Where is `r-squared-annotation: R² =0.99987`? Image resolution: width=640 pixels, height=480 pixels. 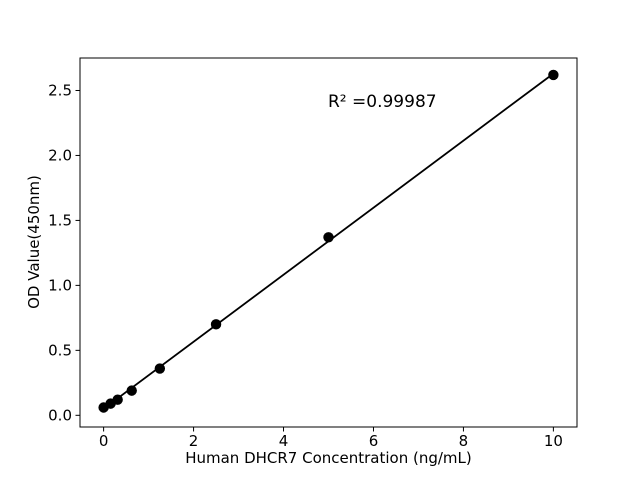 r-squared-annotation: R² =0.99987 is located at coordinates (382, 102).